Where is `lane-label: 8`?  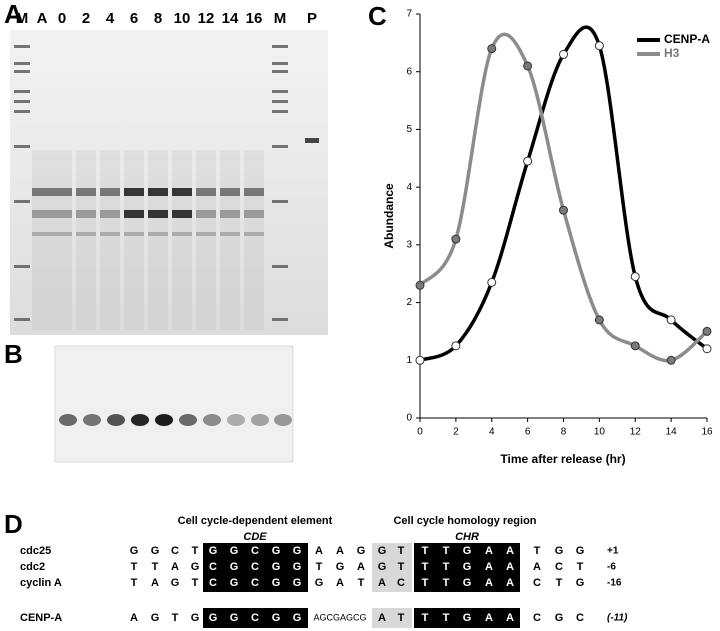
lane-label: 8 is located at coordinates (158, 18).